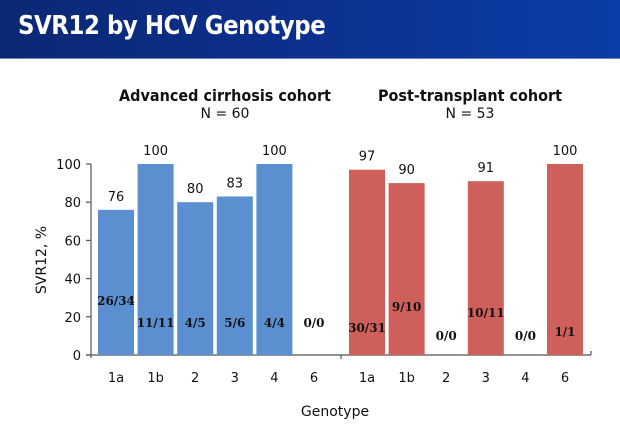 This screenshot has height=438, width=620. What do you see at coordinates (235, 183) in the screenshot?
I see `value-label: 83` at bounding box center [235, 183].